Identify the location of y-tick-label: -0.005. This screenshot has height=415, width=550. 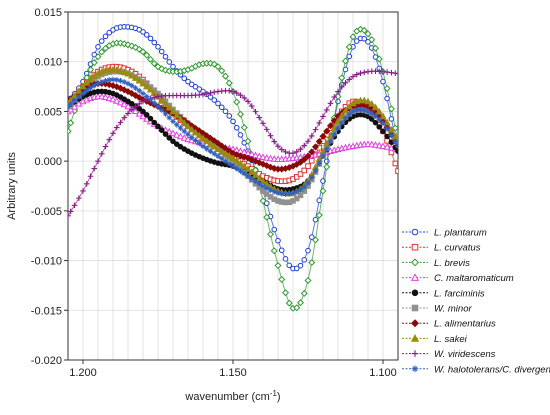
(46, 212).